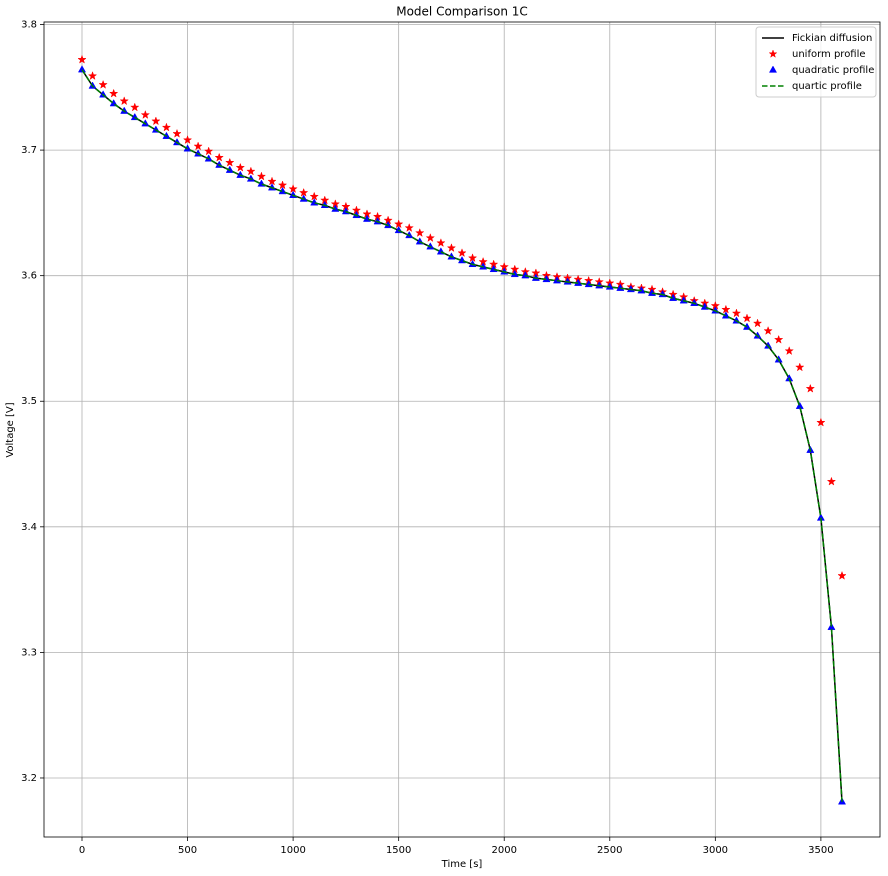 The width and height of the screenshot is (888, 876). I want to click on x-tick-label: 0, so click(82, 850).